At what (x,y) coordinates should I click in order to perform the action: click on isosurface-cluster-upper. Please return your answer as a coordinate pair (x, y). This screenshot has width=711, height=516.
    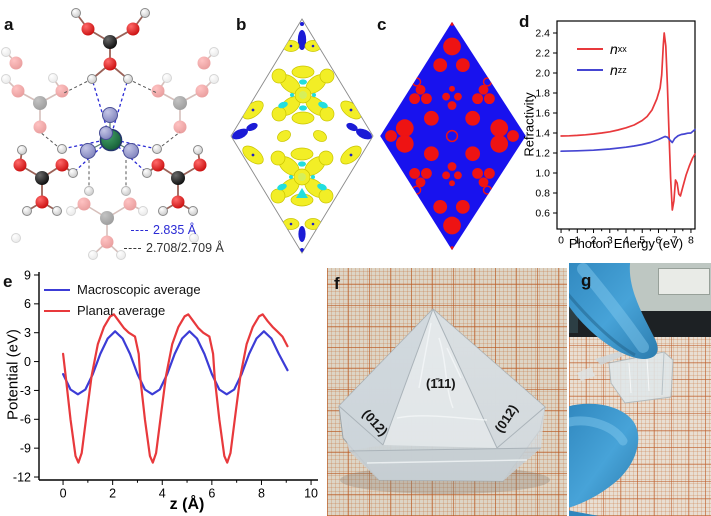
    Looking at the image, I should click on (303, 95).